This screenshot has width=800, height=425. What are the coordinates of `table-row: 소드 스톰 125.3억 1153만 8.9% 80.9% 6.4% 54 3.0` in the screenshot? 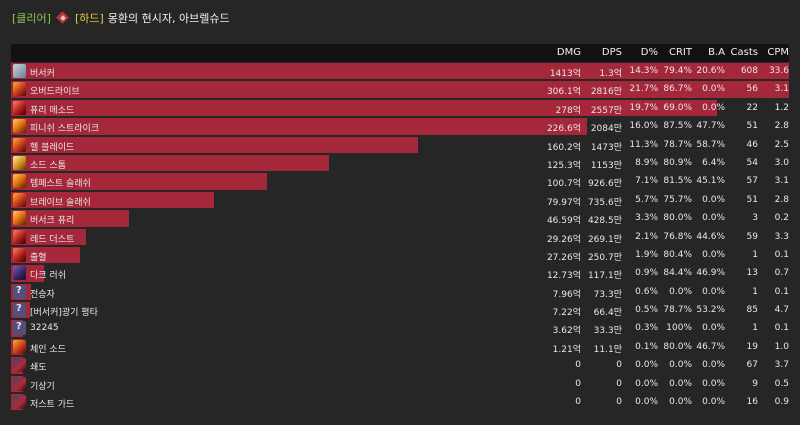 It's located at (400, 163).